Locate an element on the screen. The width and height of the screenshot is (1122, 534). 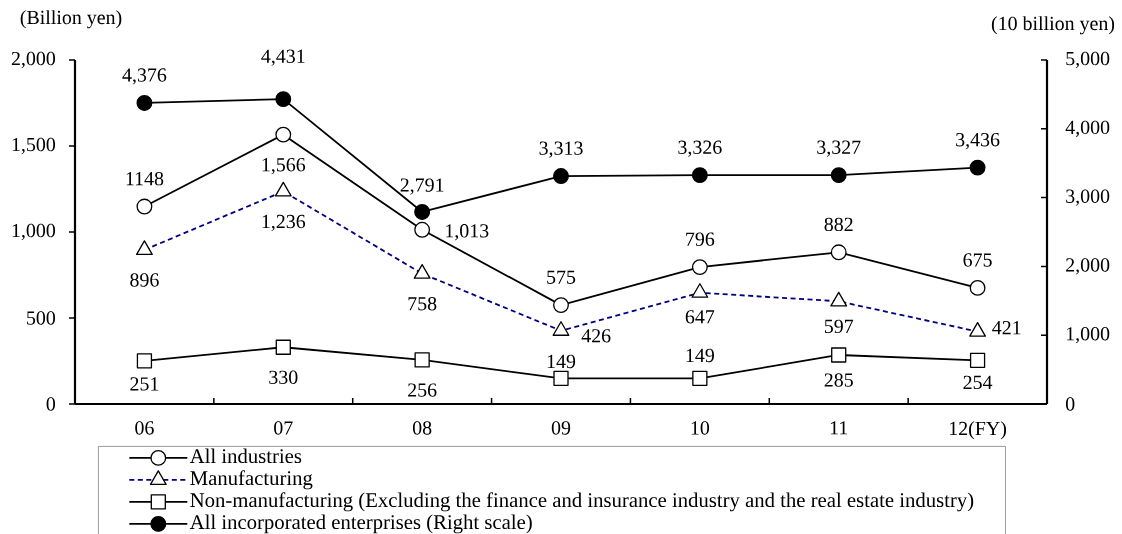
data-label: 3,327 is located at coordinates (839, 148).